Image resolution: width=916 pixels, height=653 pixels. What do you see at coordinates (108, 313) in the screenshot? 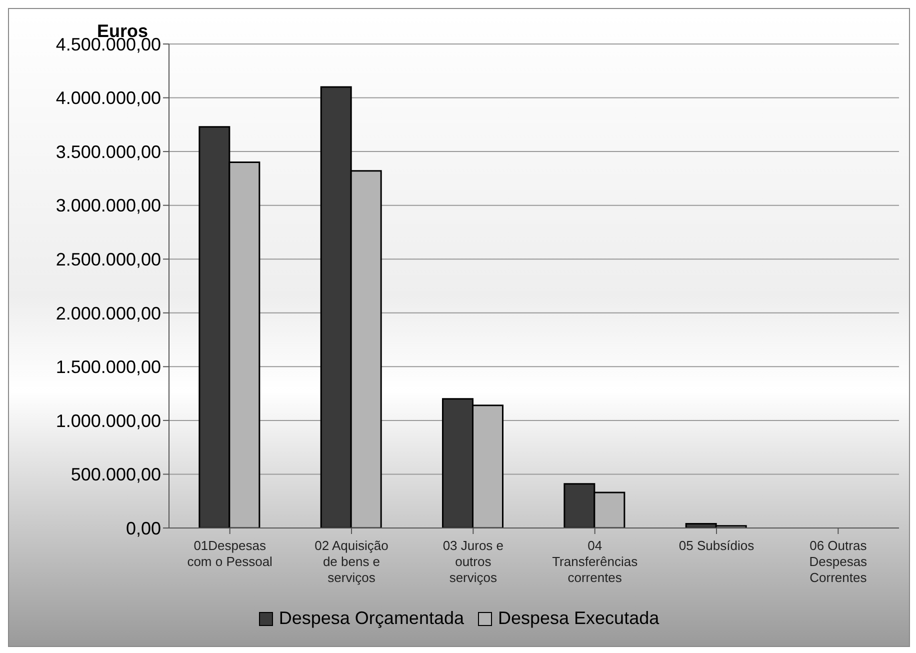
I see `y-tick-label: 2.000.000,00` at bounding box center [108, 313].